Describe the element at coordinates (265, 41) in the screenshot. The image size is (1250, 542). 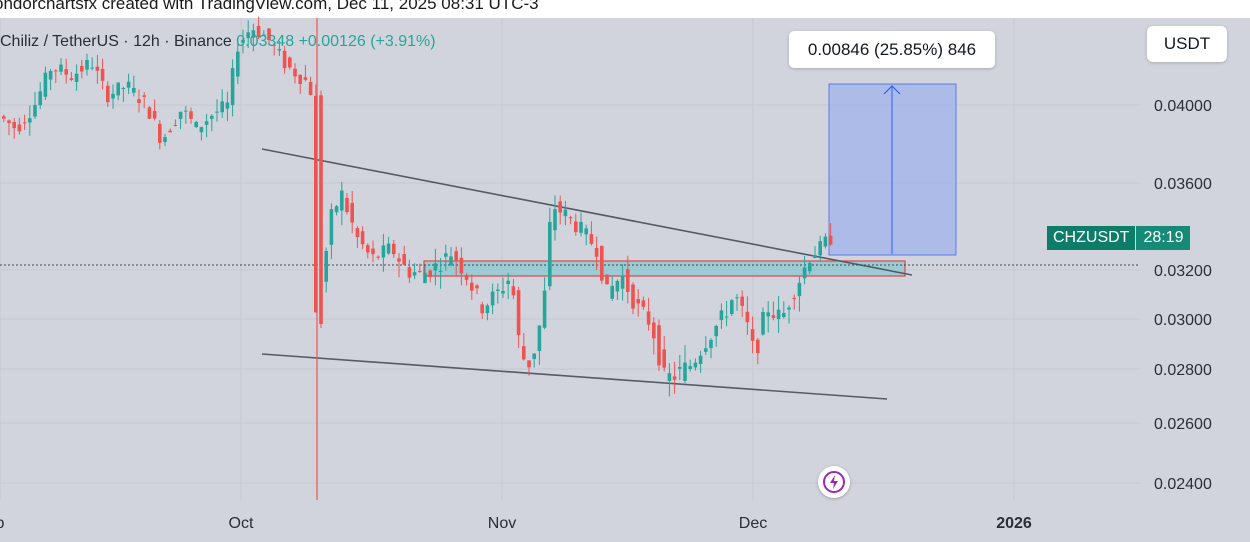
I see `legend-price: 0.03348` at that location.